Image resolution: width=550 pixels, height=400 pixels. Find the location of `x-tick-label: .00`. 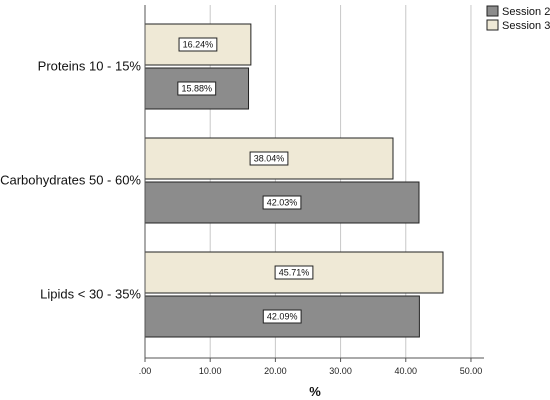

x-tick-label: .00 is located at coordinates (145, 371).